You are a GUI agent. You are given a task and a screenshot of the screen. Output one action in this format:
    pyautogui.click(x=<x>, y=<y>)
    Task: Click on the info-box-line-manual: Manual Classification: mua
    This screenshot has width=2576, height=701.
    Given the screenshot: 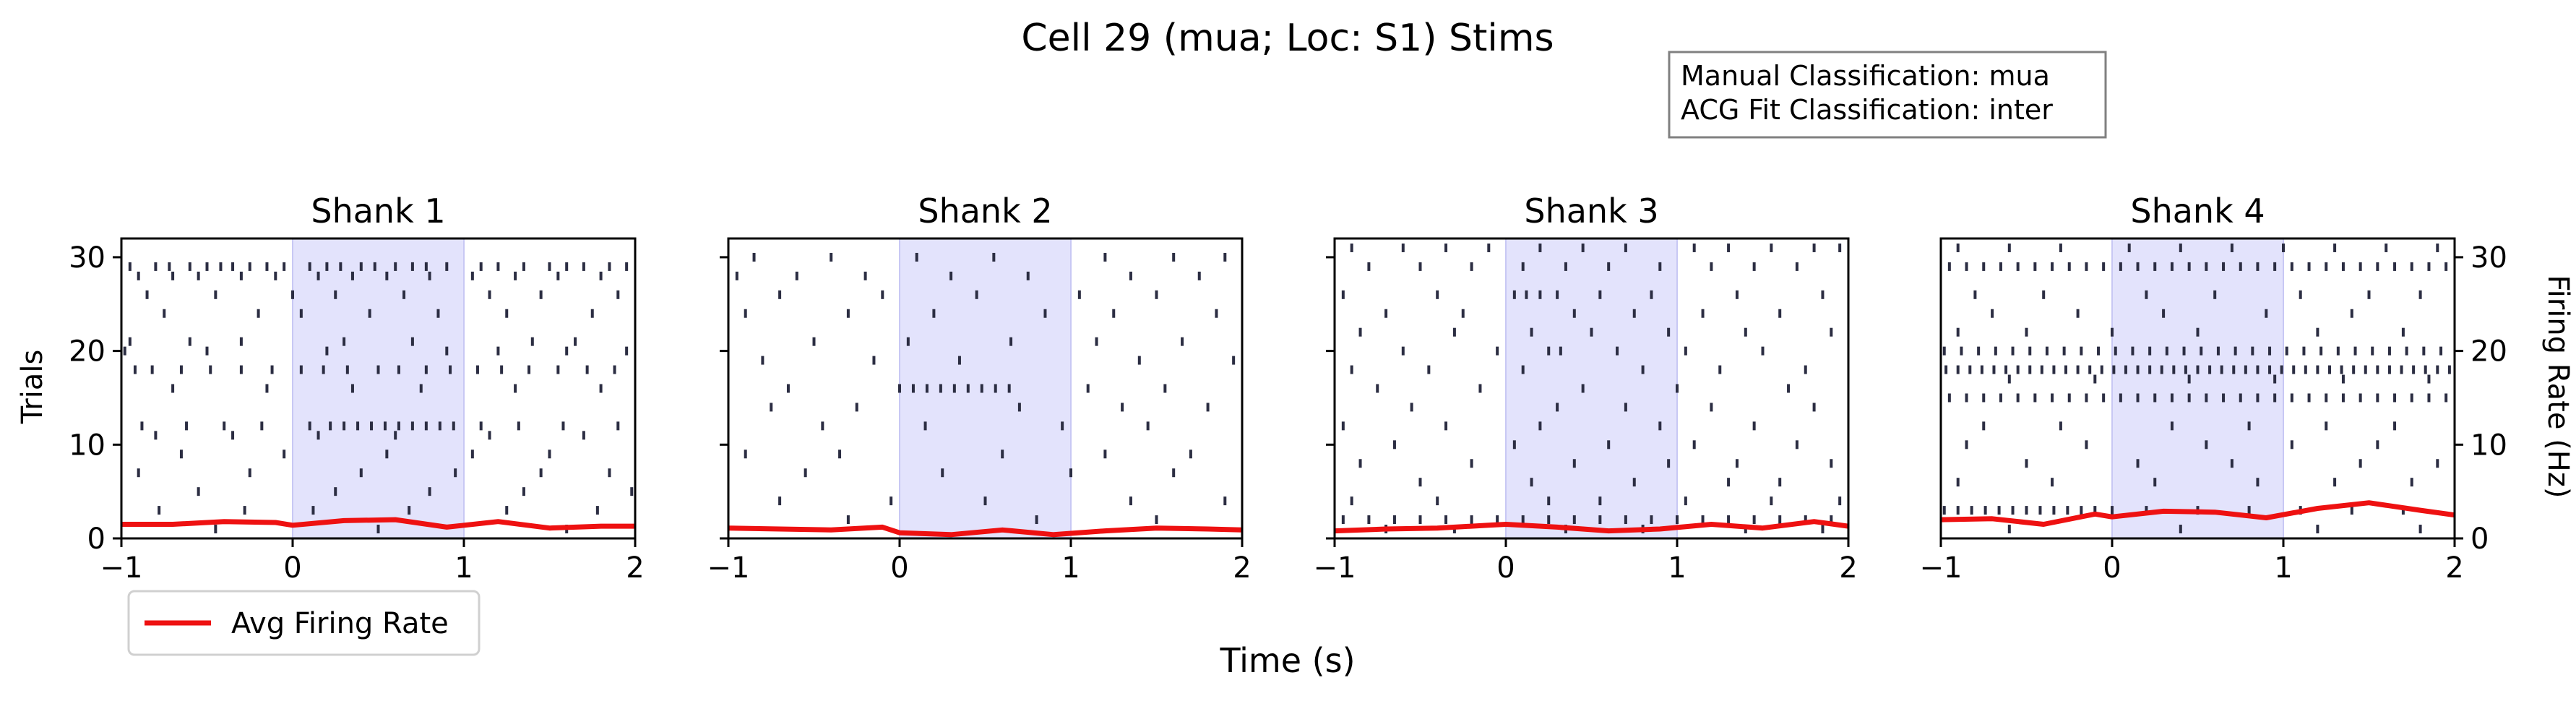 What is the action you would take?
    pyautogui.click(x=1865, y=76)
    